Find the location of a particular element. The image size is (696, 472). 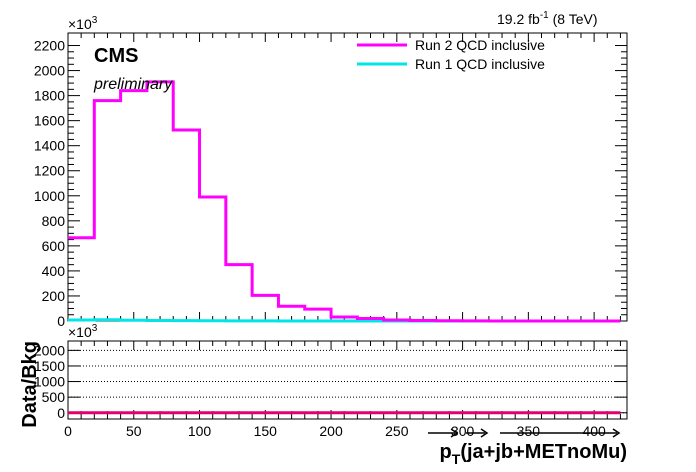

main-y-tick-label: 200 is located at coordinates (54, 296).